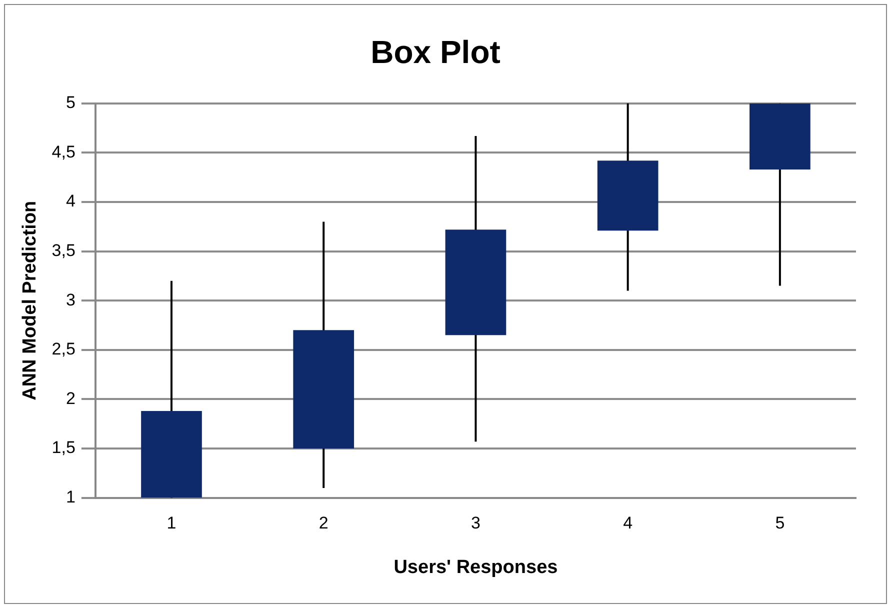 This screenshot has height=610, width=893. Describe the element at coordinates (435, 52) in the screenshot. I see `chart-title: Box Plot` at that location.